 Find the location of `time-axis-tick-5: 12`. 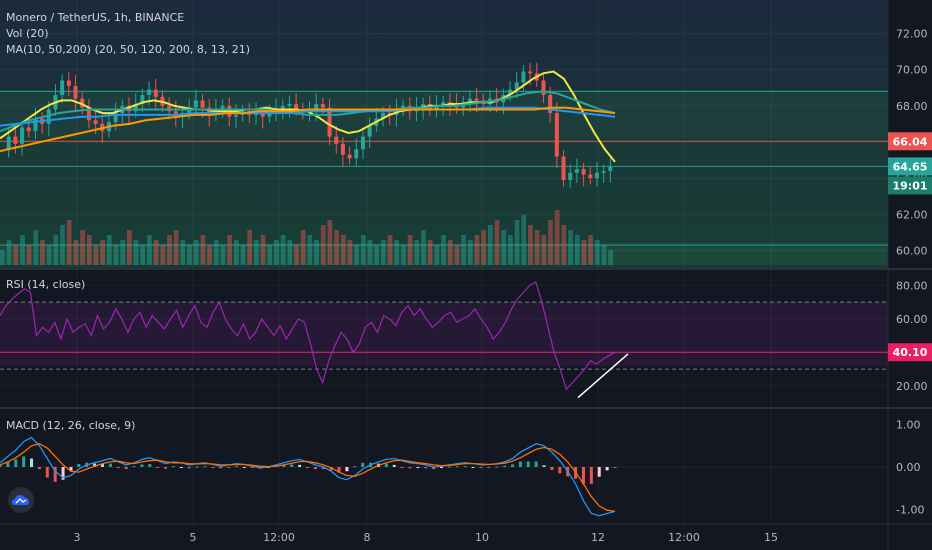

time-axis-tick-5: 12 is located at coordinates (598, 537).